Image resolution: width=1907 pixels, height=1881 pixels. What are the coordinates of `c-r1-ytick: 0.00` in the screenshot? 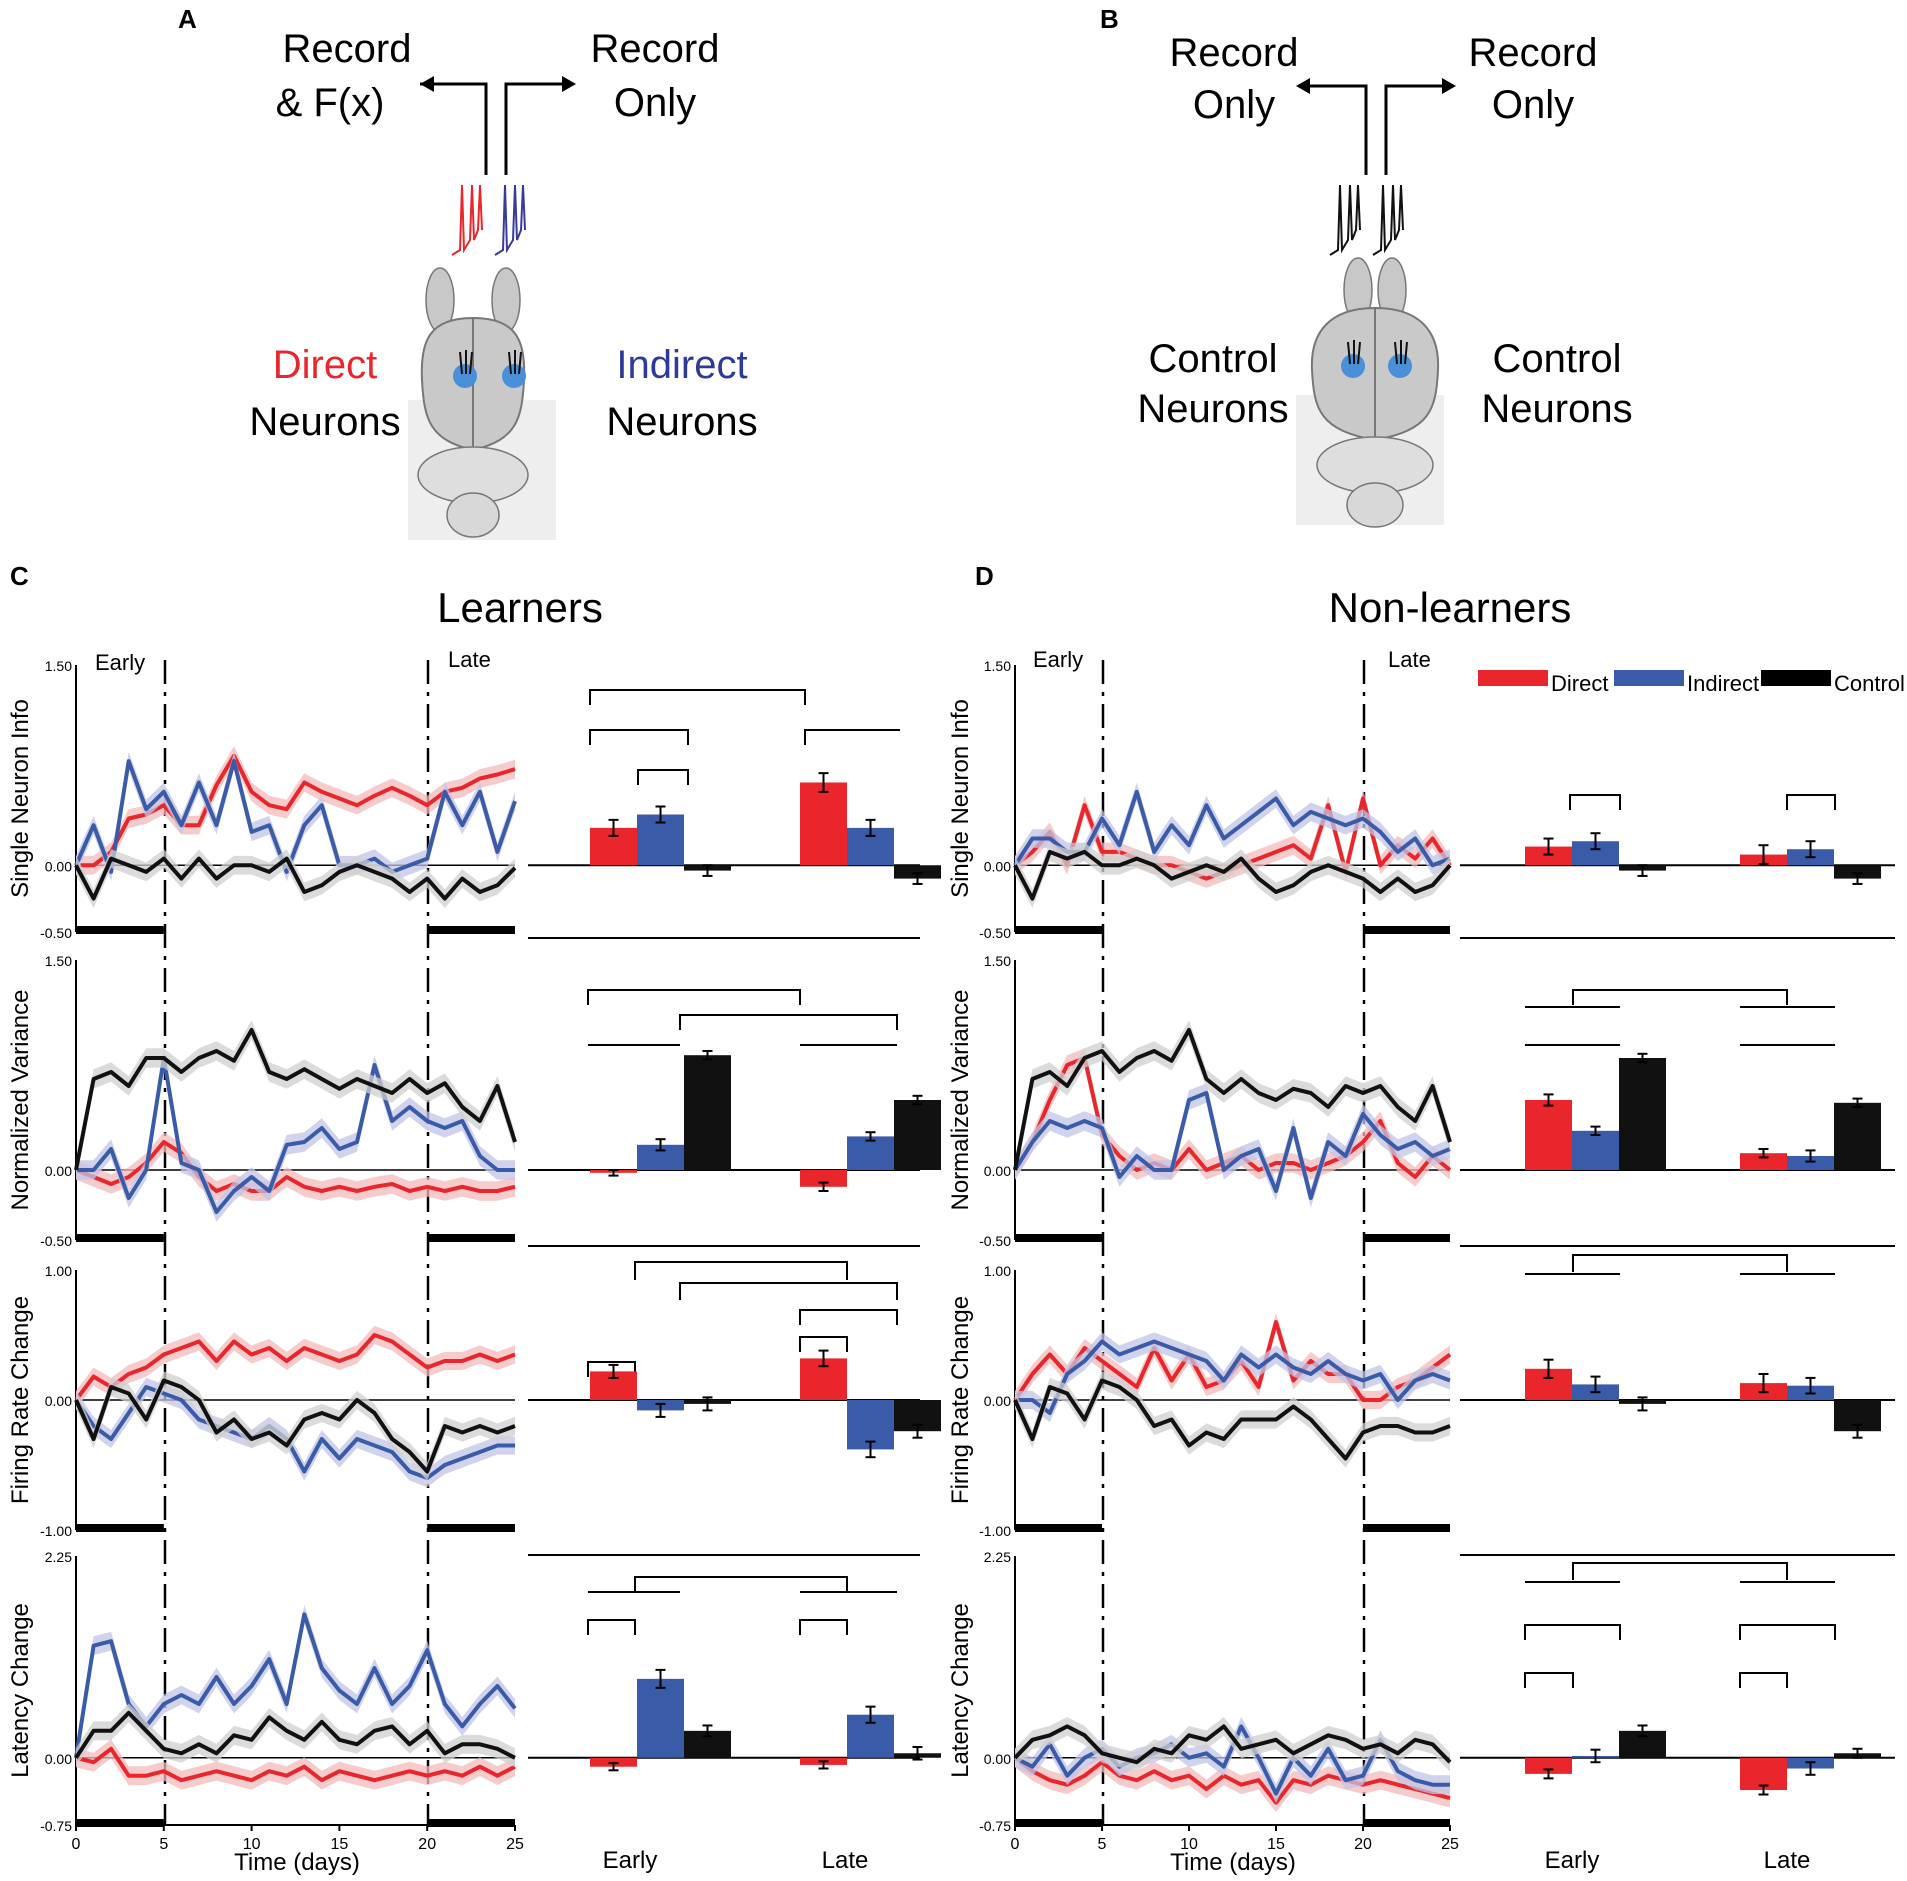 It's located at (58, 866).